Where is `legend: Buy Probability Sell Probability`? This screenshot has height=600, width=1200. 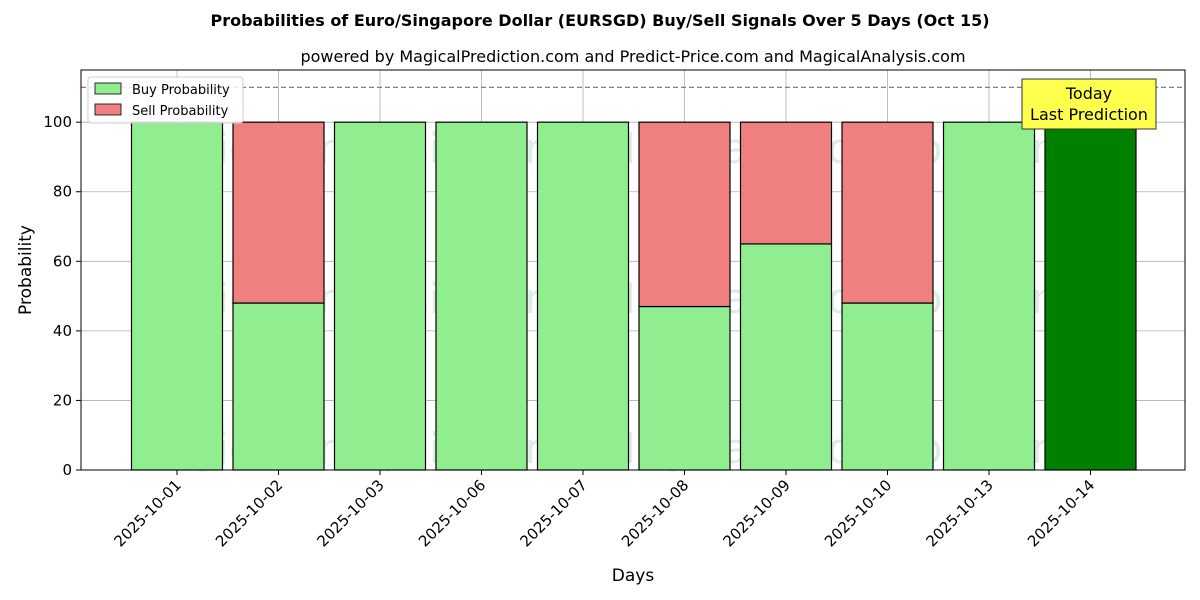
legend: Buy Probability Sell Probability is located at coordinates (165, 100).